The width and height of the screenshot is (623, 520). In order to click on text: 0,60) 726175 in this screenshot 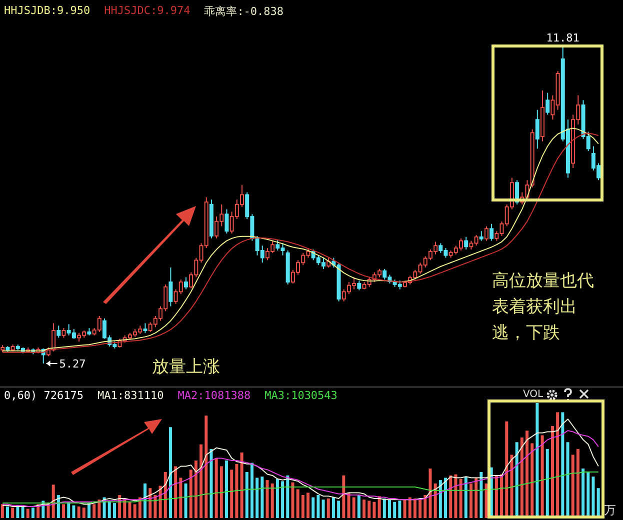, I will do `click(44, 395)`.